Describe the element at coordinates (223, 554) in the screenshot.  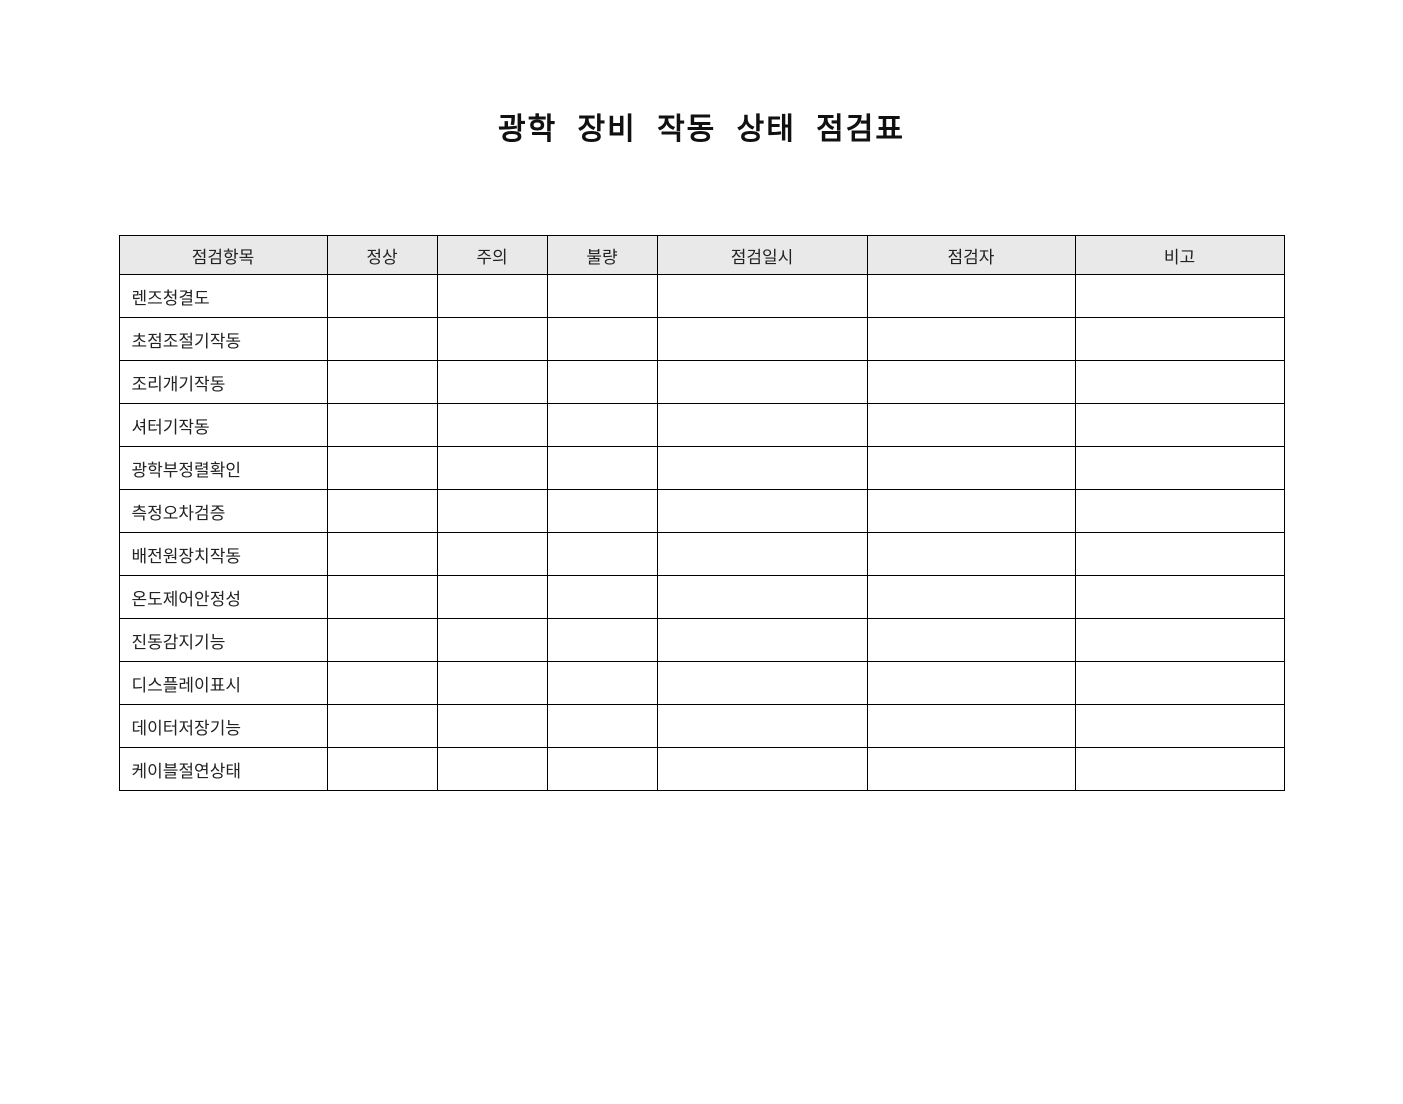
I see `item-label: 배전원장치작동` at that location.